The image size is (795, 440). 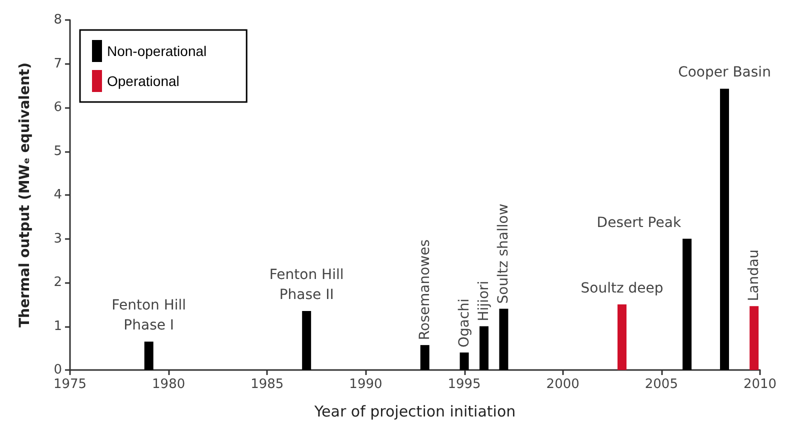 I want to click on annotation: Hijiori, so click(x=484, y=301).